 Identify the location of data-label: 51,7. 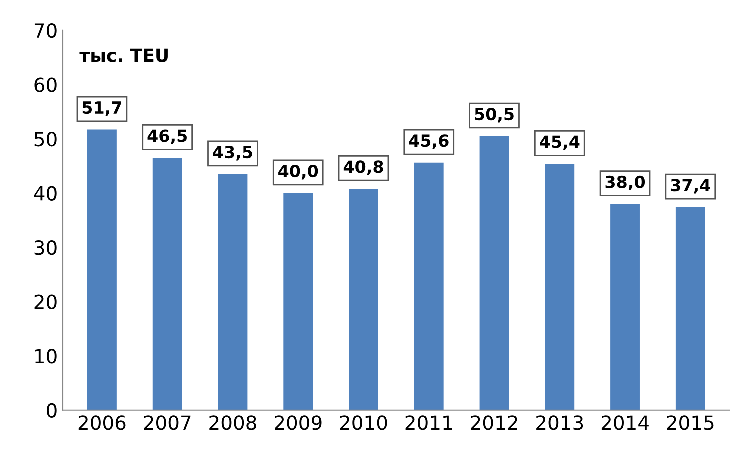
(102, 109).